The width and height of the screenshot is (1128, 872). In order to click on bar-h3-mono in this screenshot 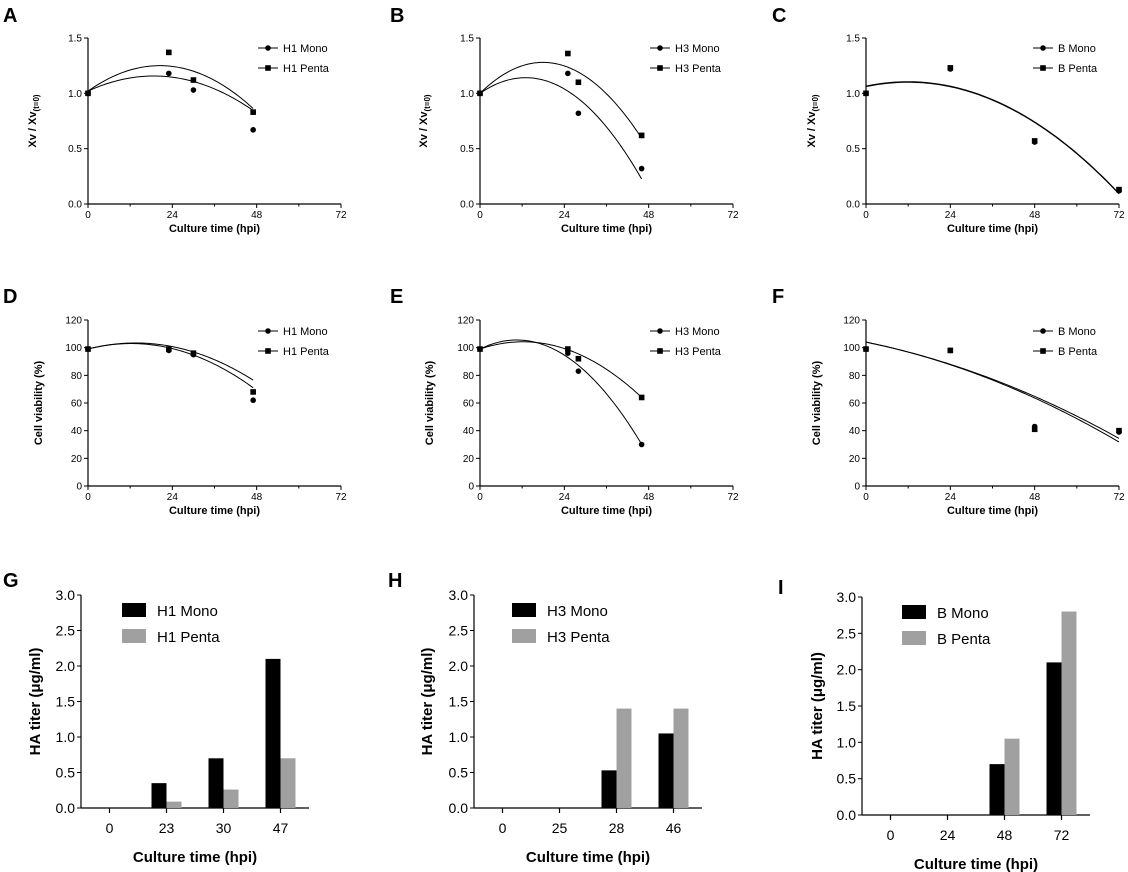, I will do `click(609, 789)`.